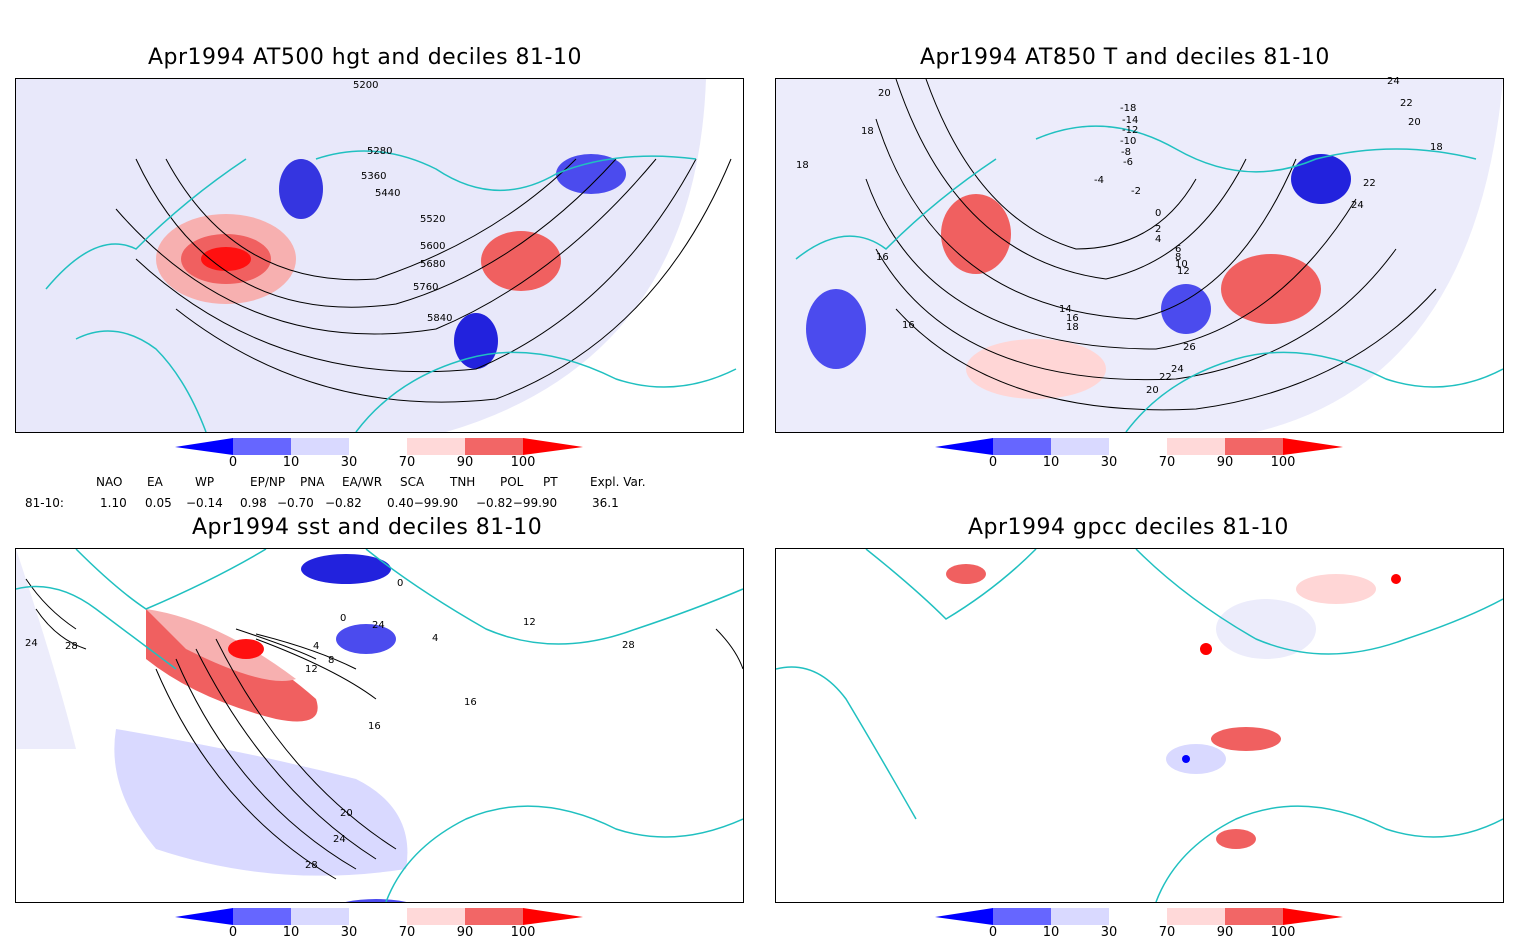 This screenshot has height=940, width=1520. What do you see at coordinates (1139, 446) in the screenshot?
I see `colorbar-at850-svg` at bounding box center [1139, 446].